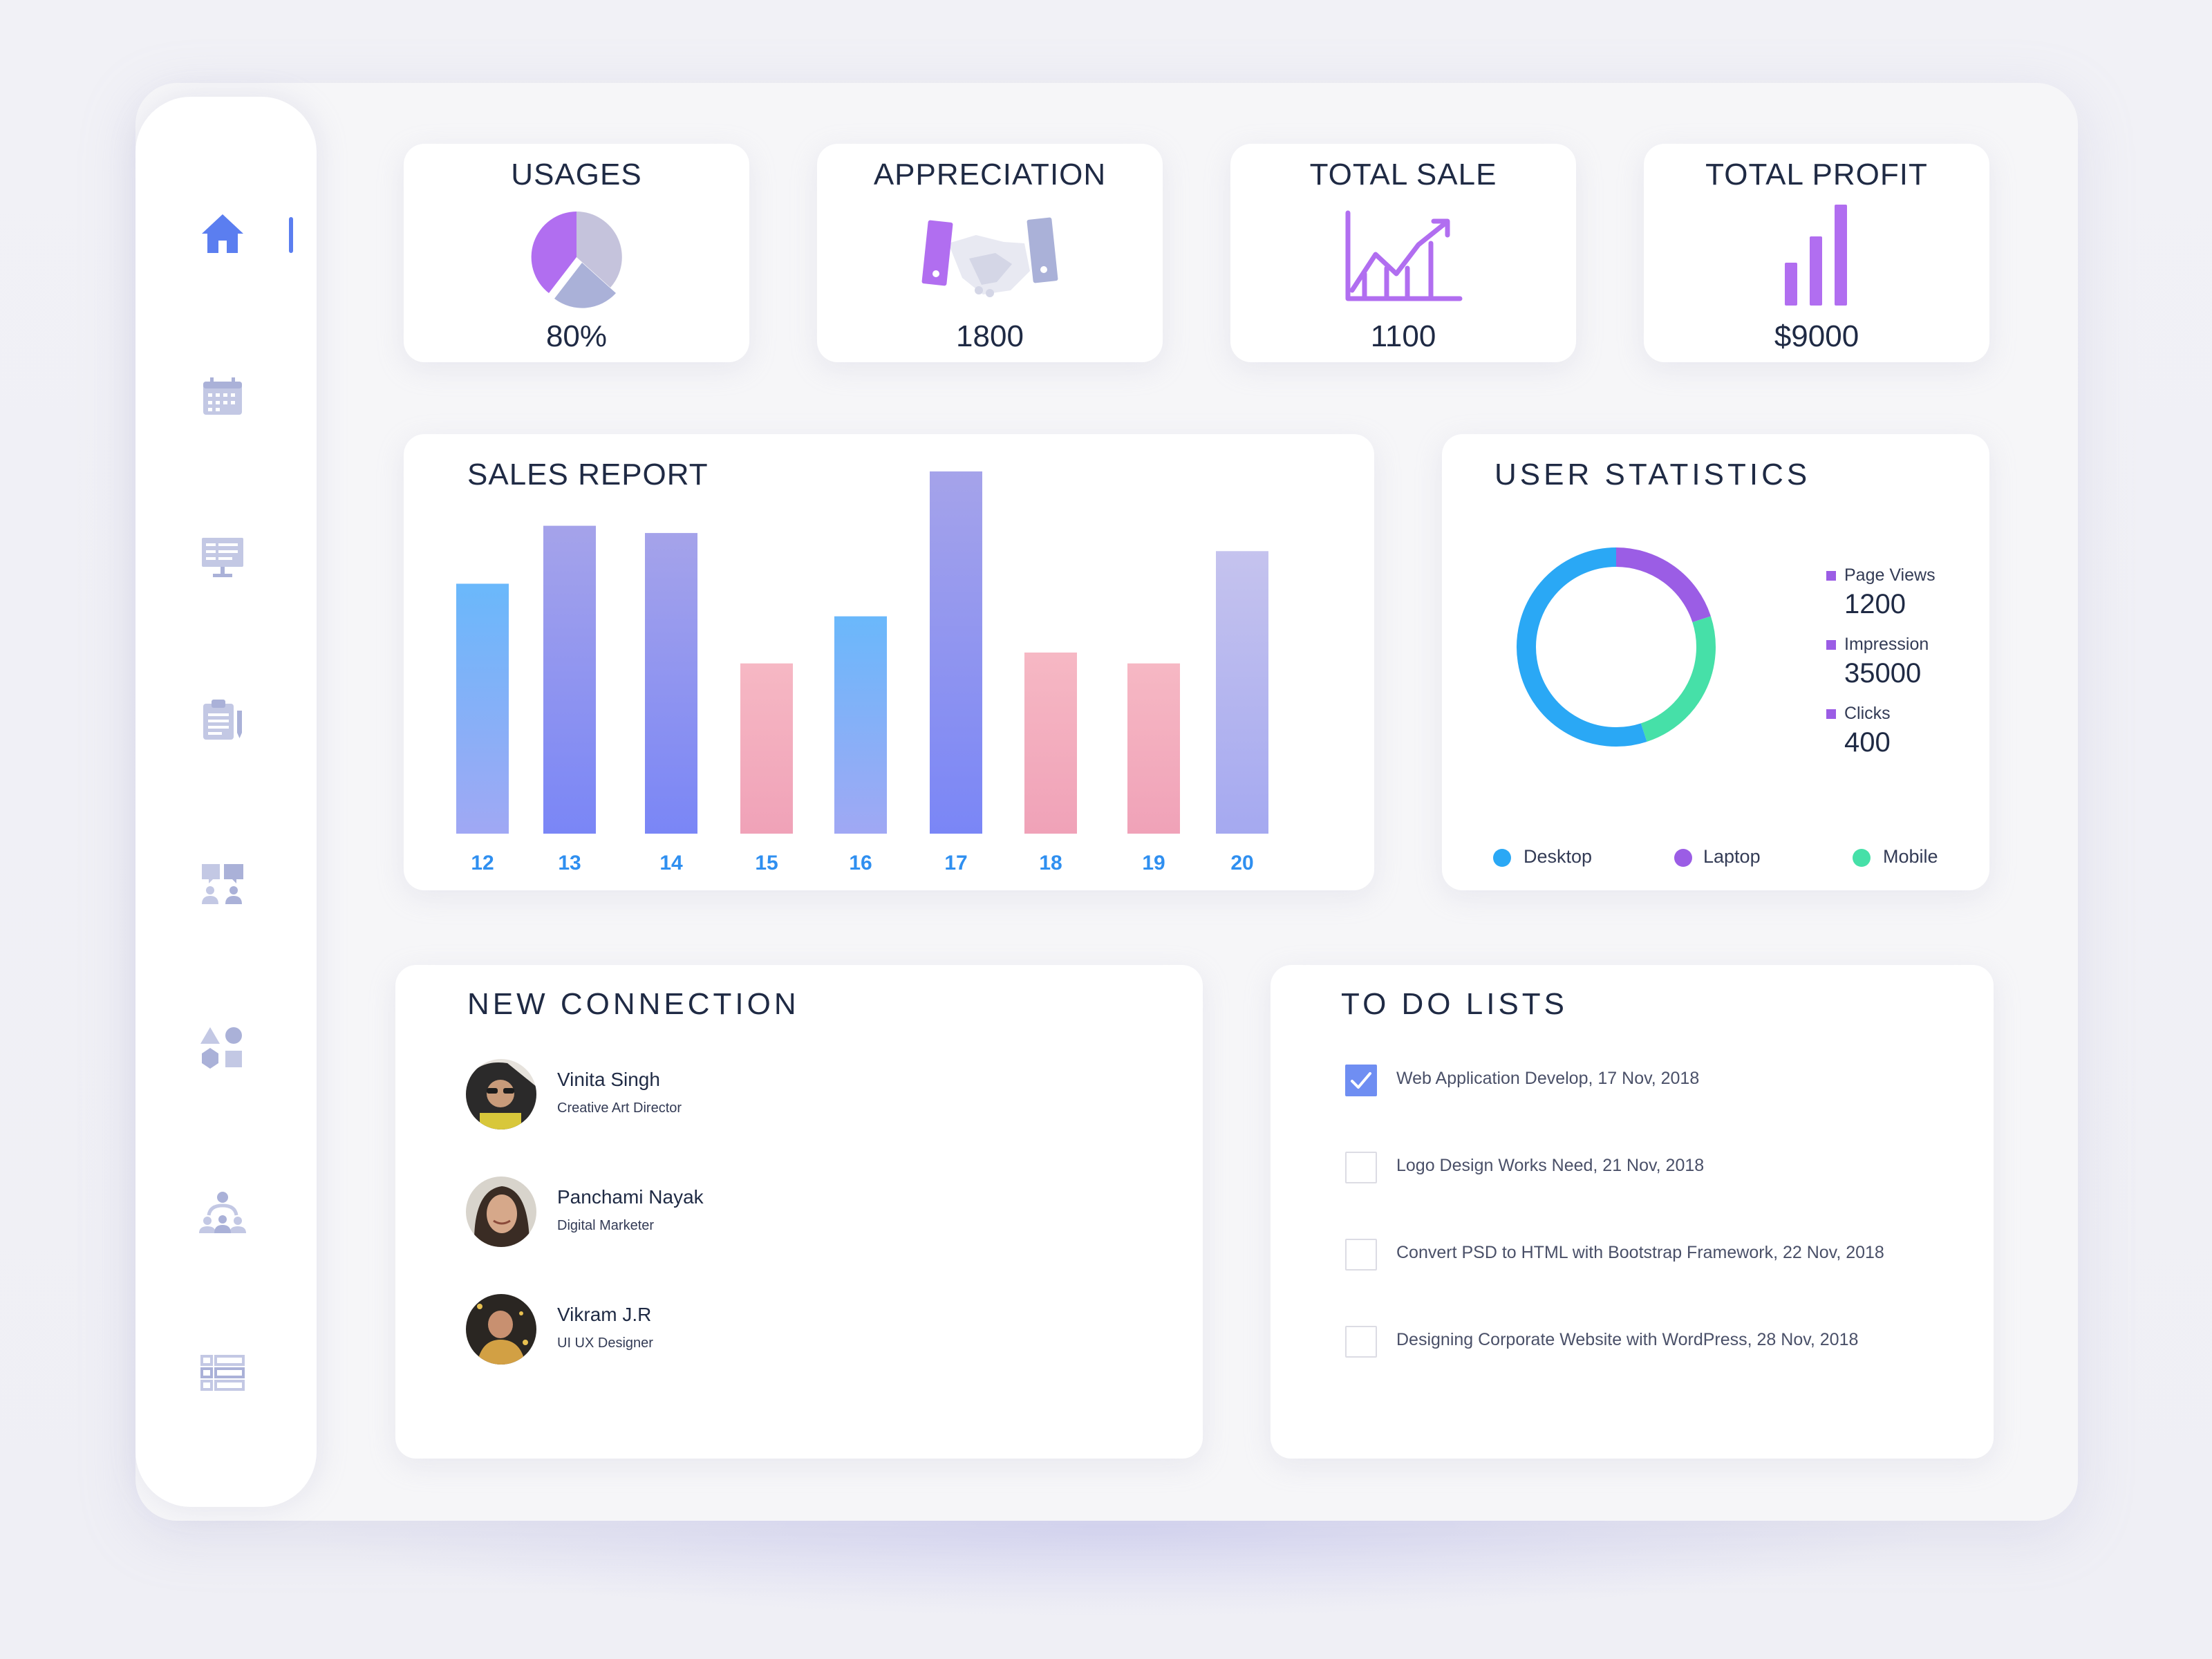  I want to click on shapes-icon, so click(221, 1048).